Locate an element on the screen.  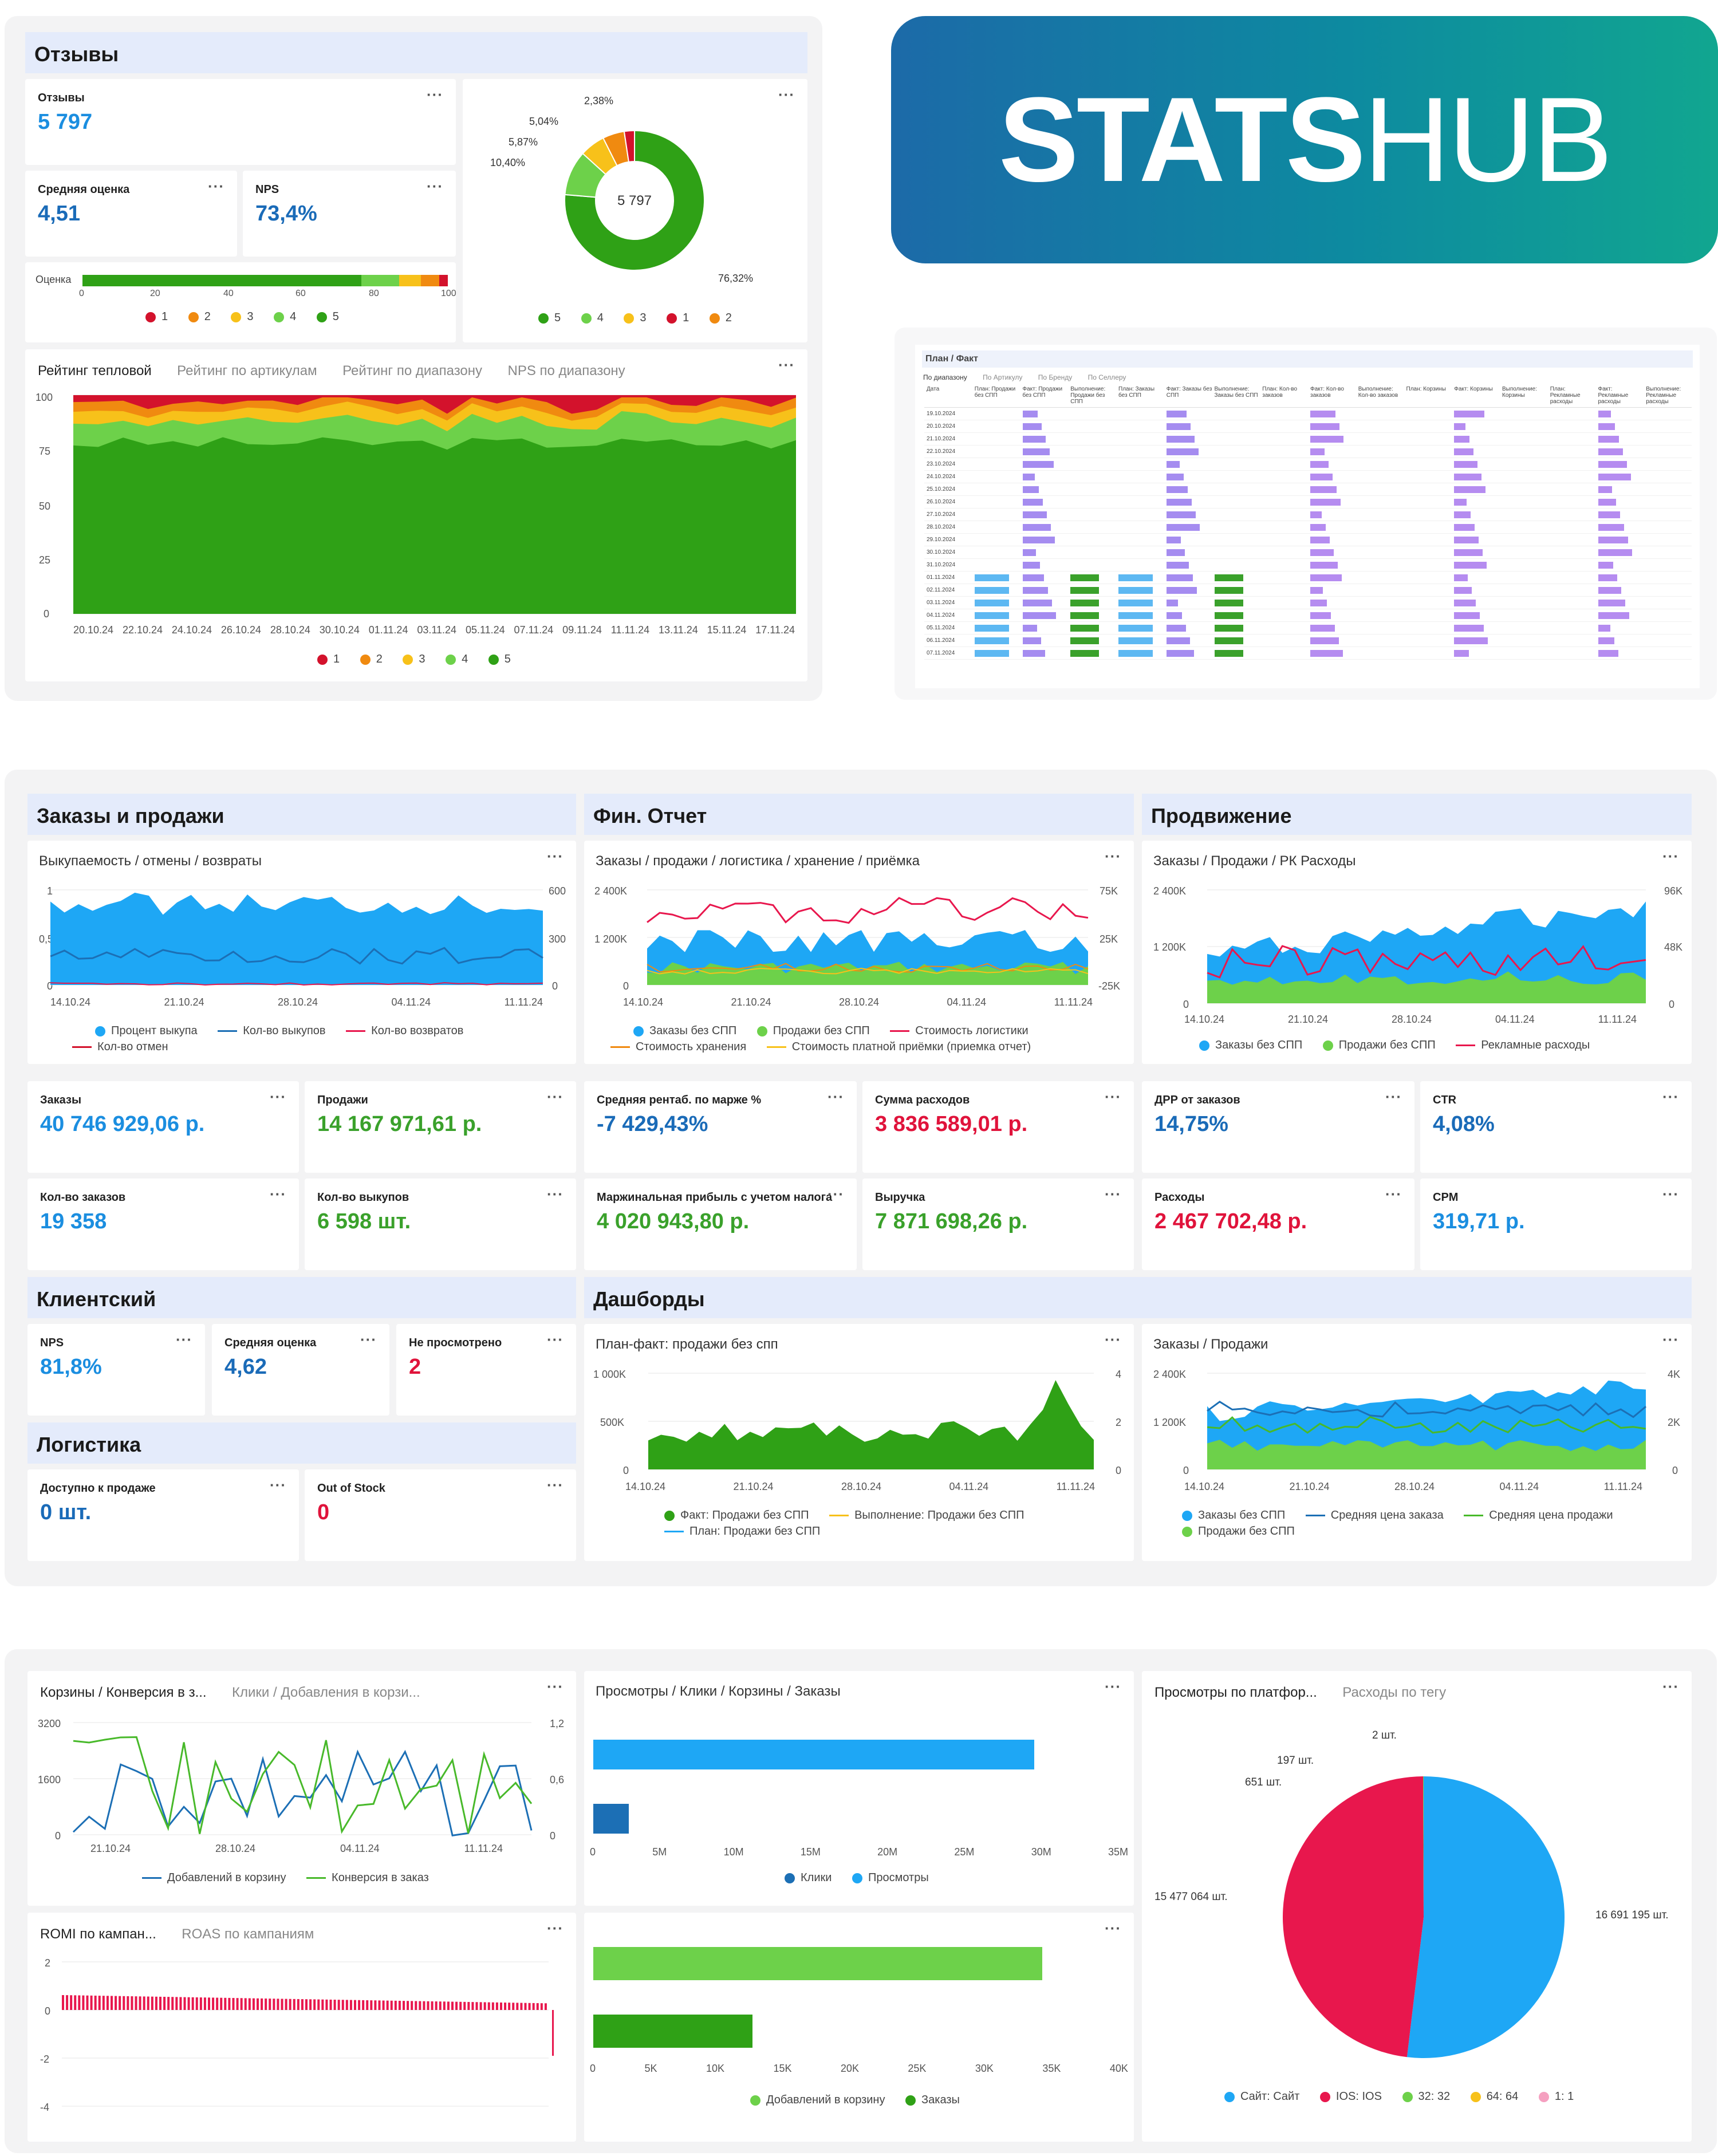
legend-item: IOS is located at coordinates (1350, 2096).